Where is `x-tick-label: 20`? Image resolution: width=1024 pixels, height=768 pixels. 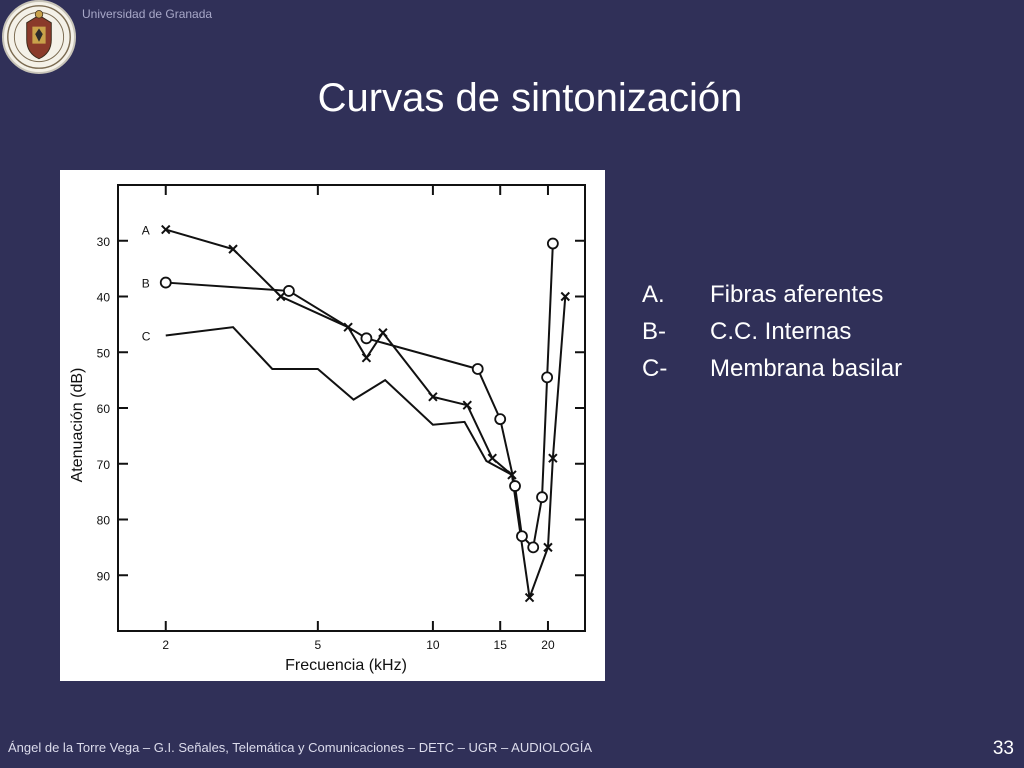
x-tick-label: 20 is located at coordinates (548, 645).